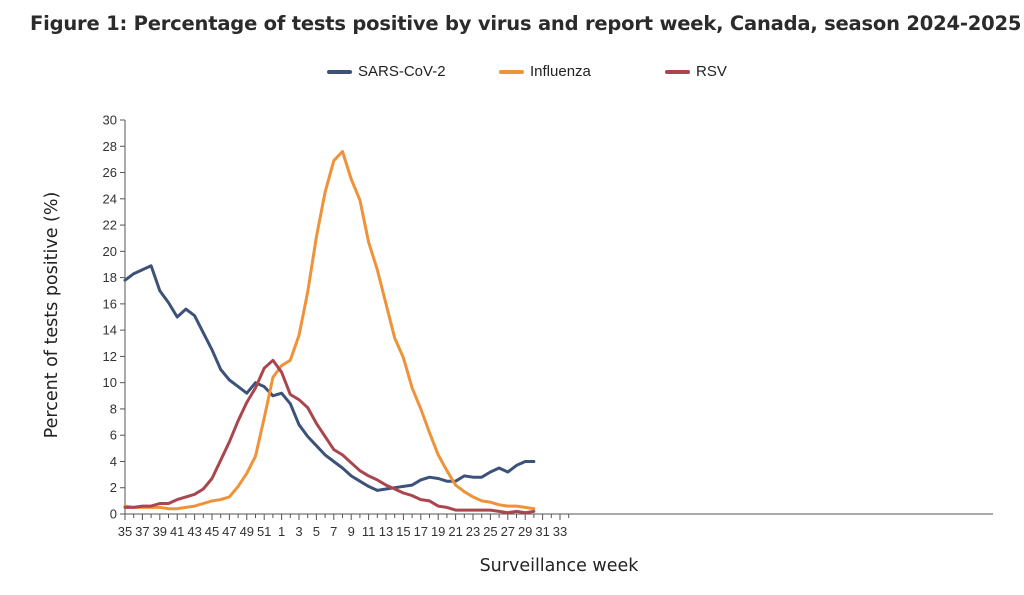 The image size is (1024, 595). What do you see at coordinates (110, 225) in the screenshot?
I see `y-tick-label: 22` at bounding box center [110, 225].